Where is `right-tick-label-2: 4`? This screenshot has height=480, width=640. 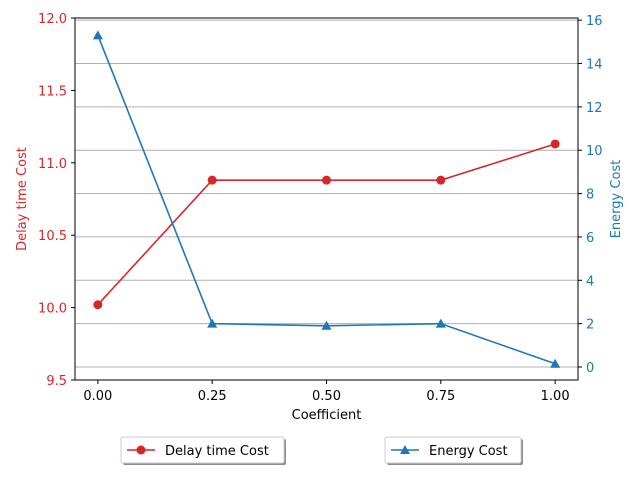
right-tick-label-2: 4 is located at coordinates (590, 281).